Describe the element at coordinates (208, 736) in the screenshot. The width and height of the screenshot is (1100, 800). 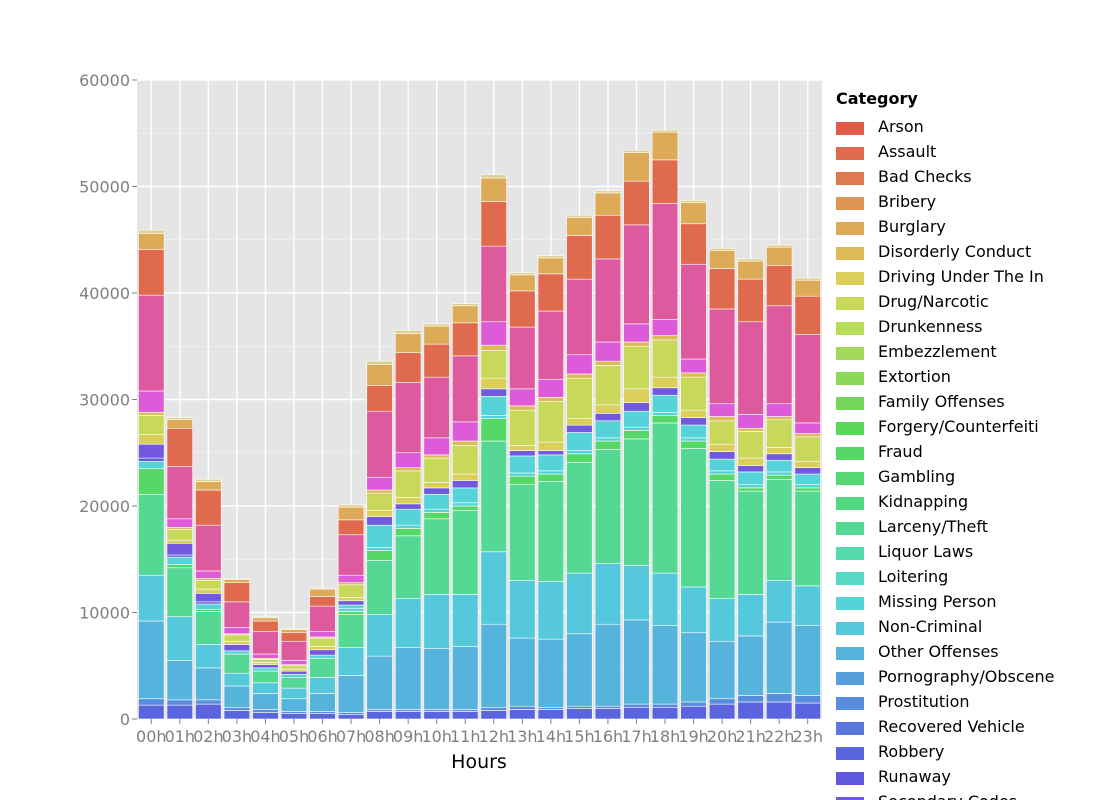
I see `x-tick-label: 02h` at that location.